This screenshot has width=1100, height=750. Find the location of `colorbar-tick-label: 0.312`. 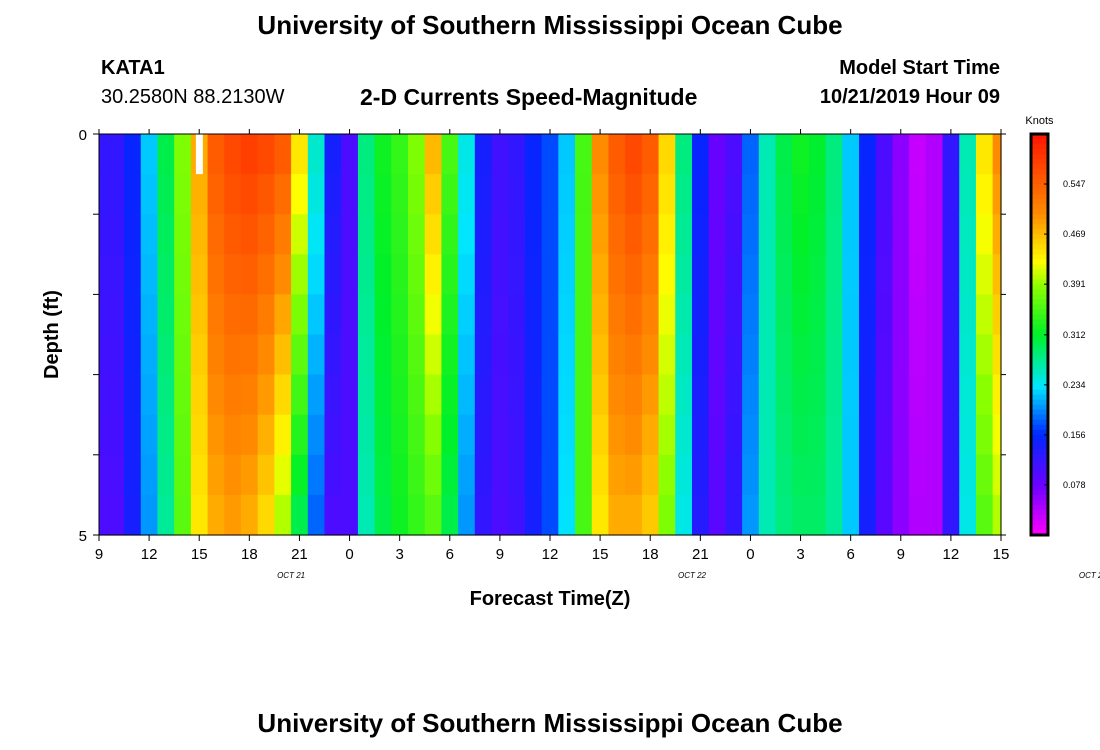

colorbar-tick-label: 0.312 is located at coordinates (1074, 335).